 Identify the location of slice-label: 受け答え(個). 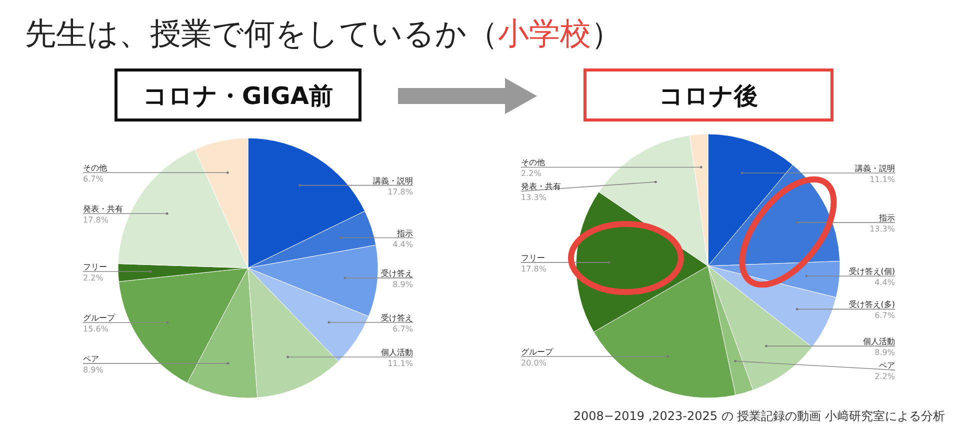
(871, 271).